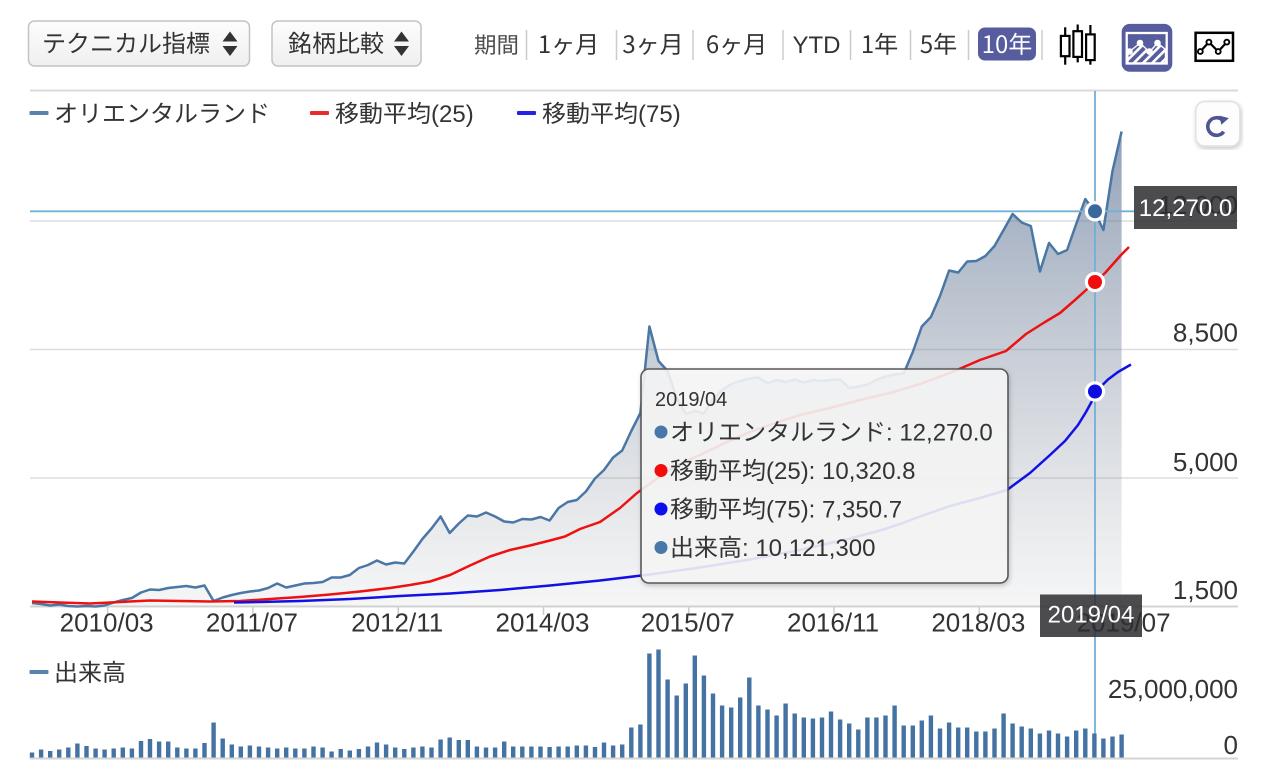  What do you see at coordinates (833, 623) in the screenshot?
I see `svg-text: 2016/11` at bounding box center [833, 623].